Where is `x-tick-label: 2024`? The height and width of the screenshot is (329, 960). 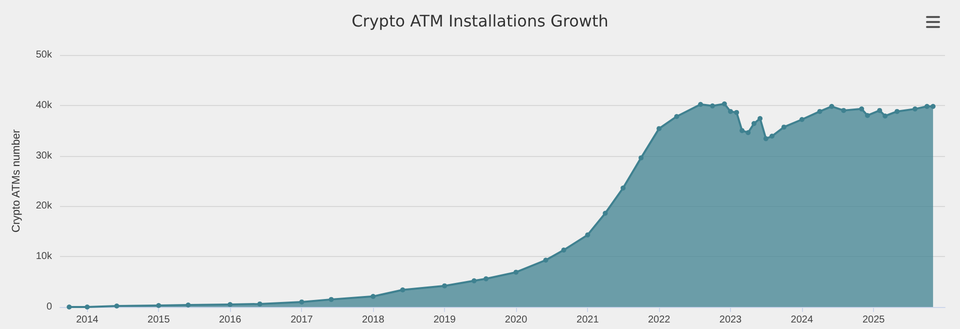 x-tick-label: 2024 is located at coordinates (802, 320).